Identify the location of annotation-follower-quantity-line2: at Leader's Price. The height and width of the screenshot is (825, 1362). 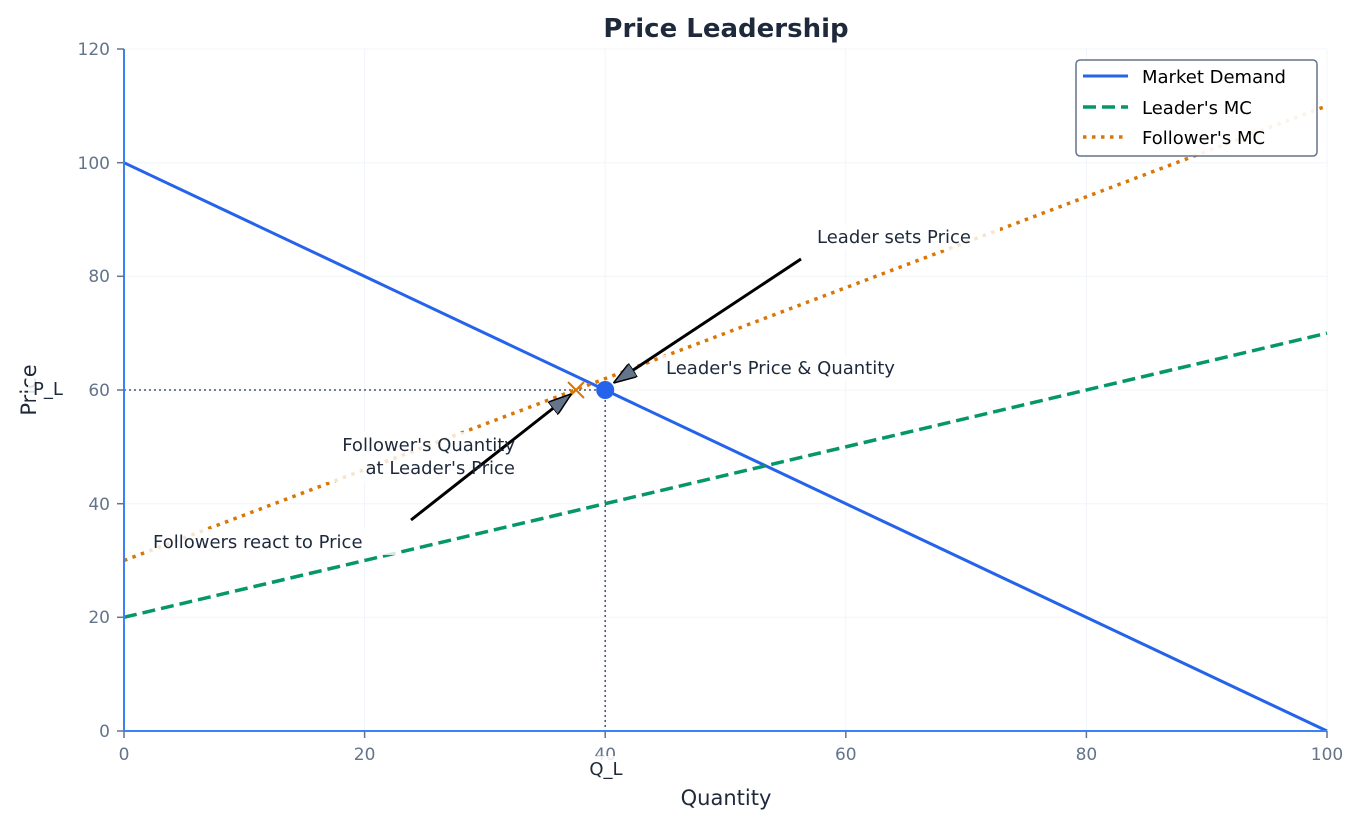
(440, 468).